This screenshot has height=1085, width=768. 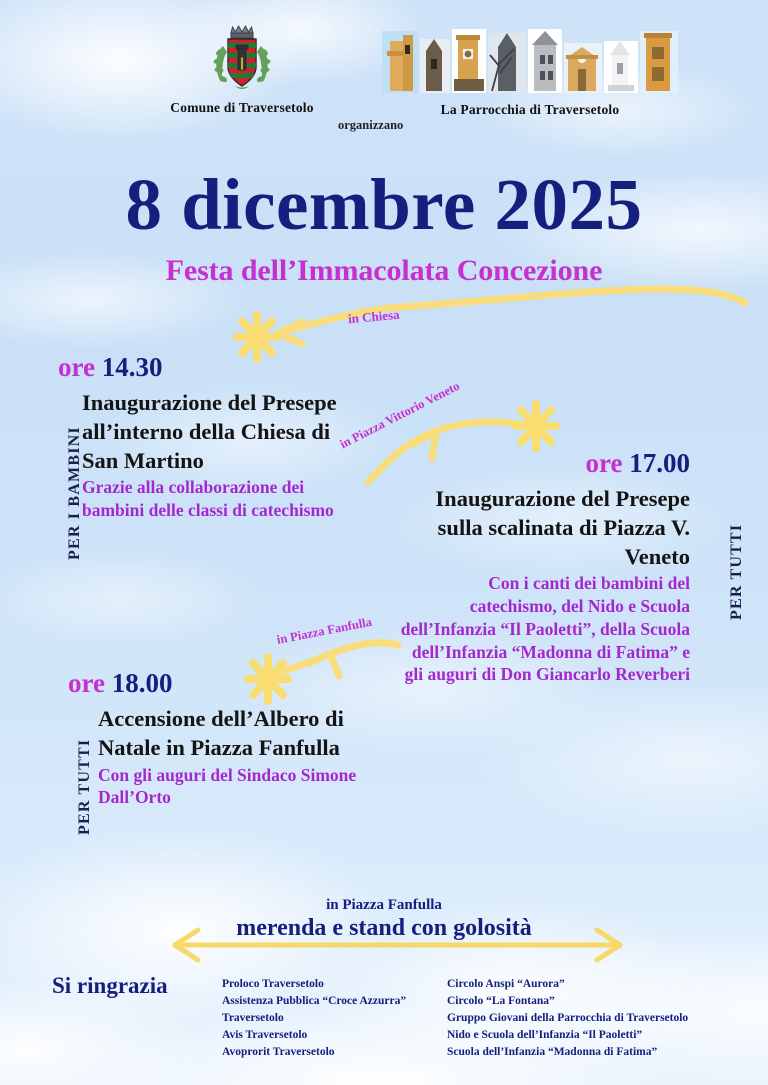 I want to click on page-title: 8 dicembre 2025, so click(x=384, y=204).